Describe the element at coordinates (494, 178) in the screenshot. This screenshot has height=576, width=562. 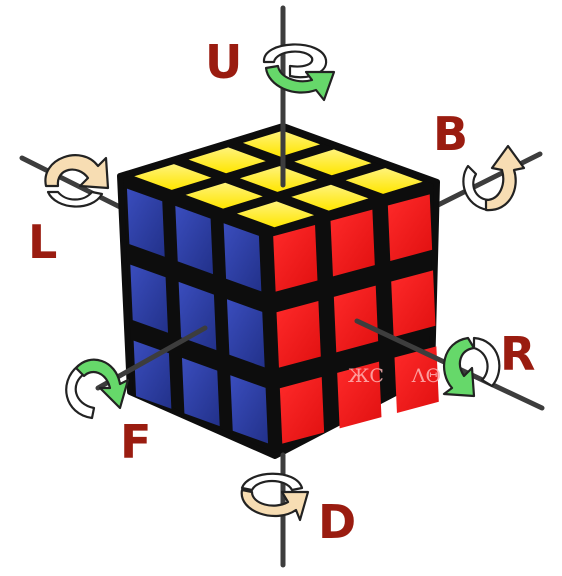
I see `rotation-arrow-back-icon` at that location.